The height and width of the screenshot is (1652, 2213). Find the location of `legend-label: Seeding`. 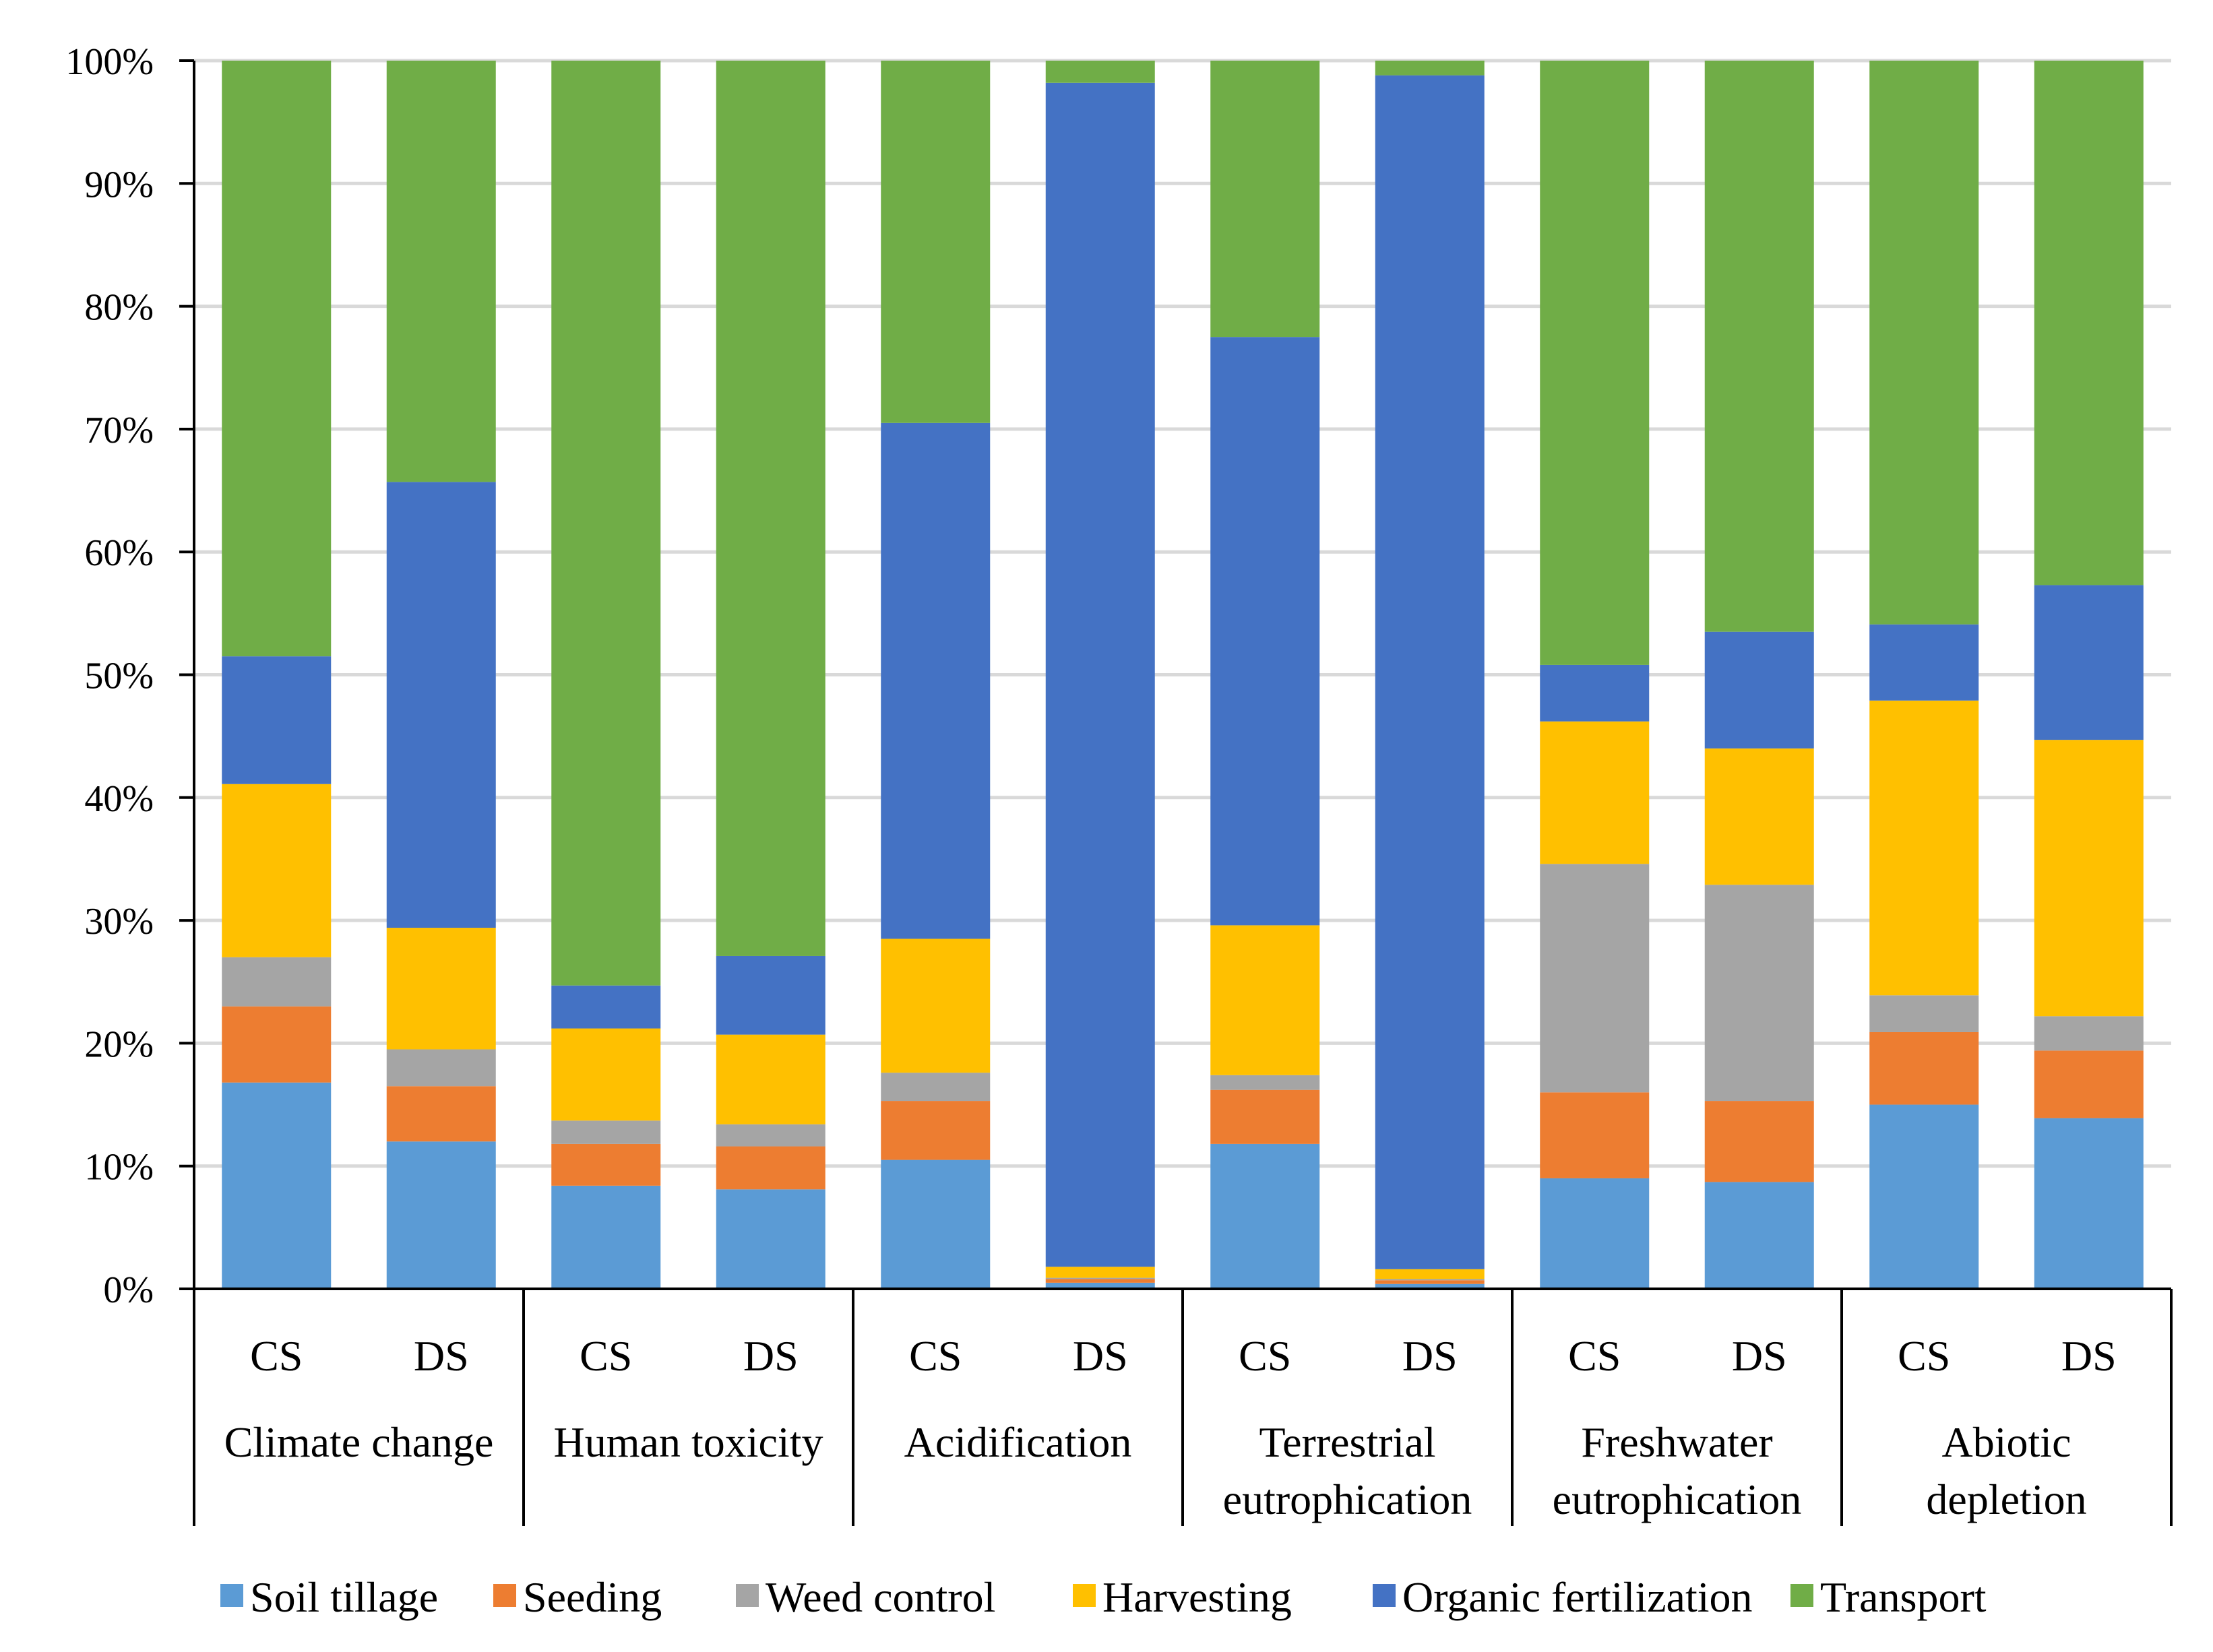

legend-label: Seeding is located at coordinates (592, 1597).